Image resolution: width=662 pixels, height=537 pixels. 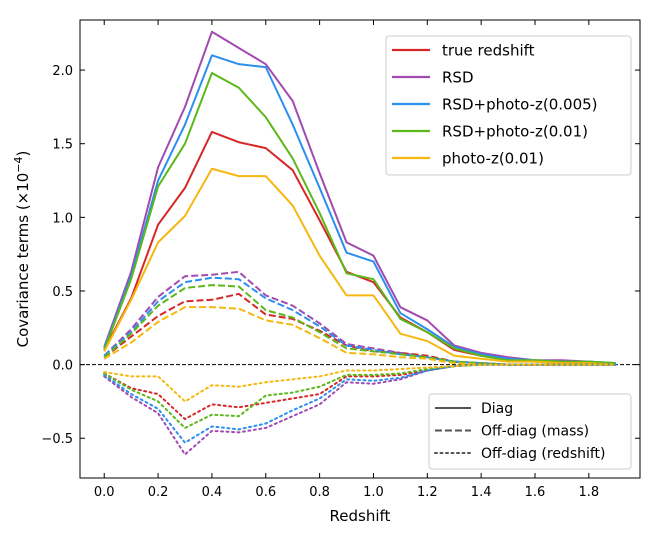 I want to click on y-tick-label: 0.5, so click(x=62, y=292).